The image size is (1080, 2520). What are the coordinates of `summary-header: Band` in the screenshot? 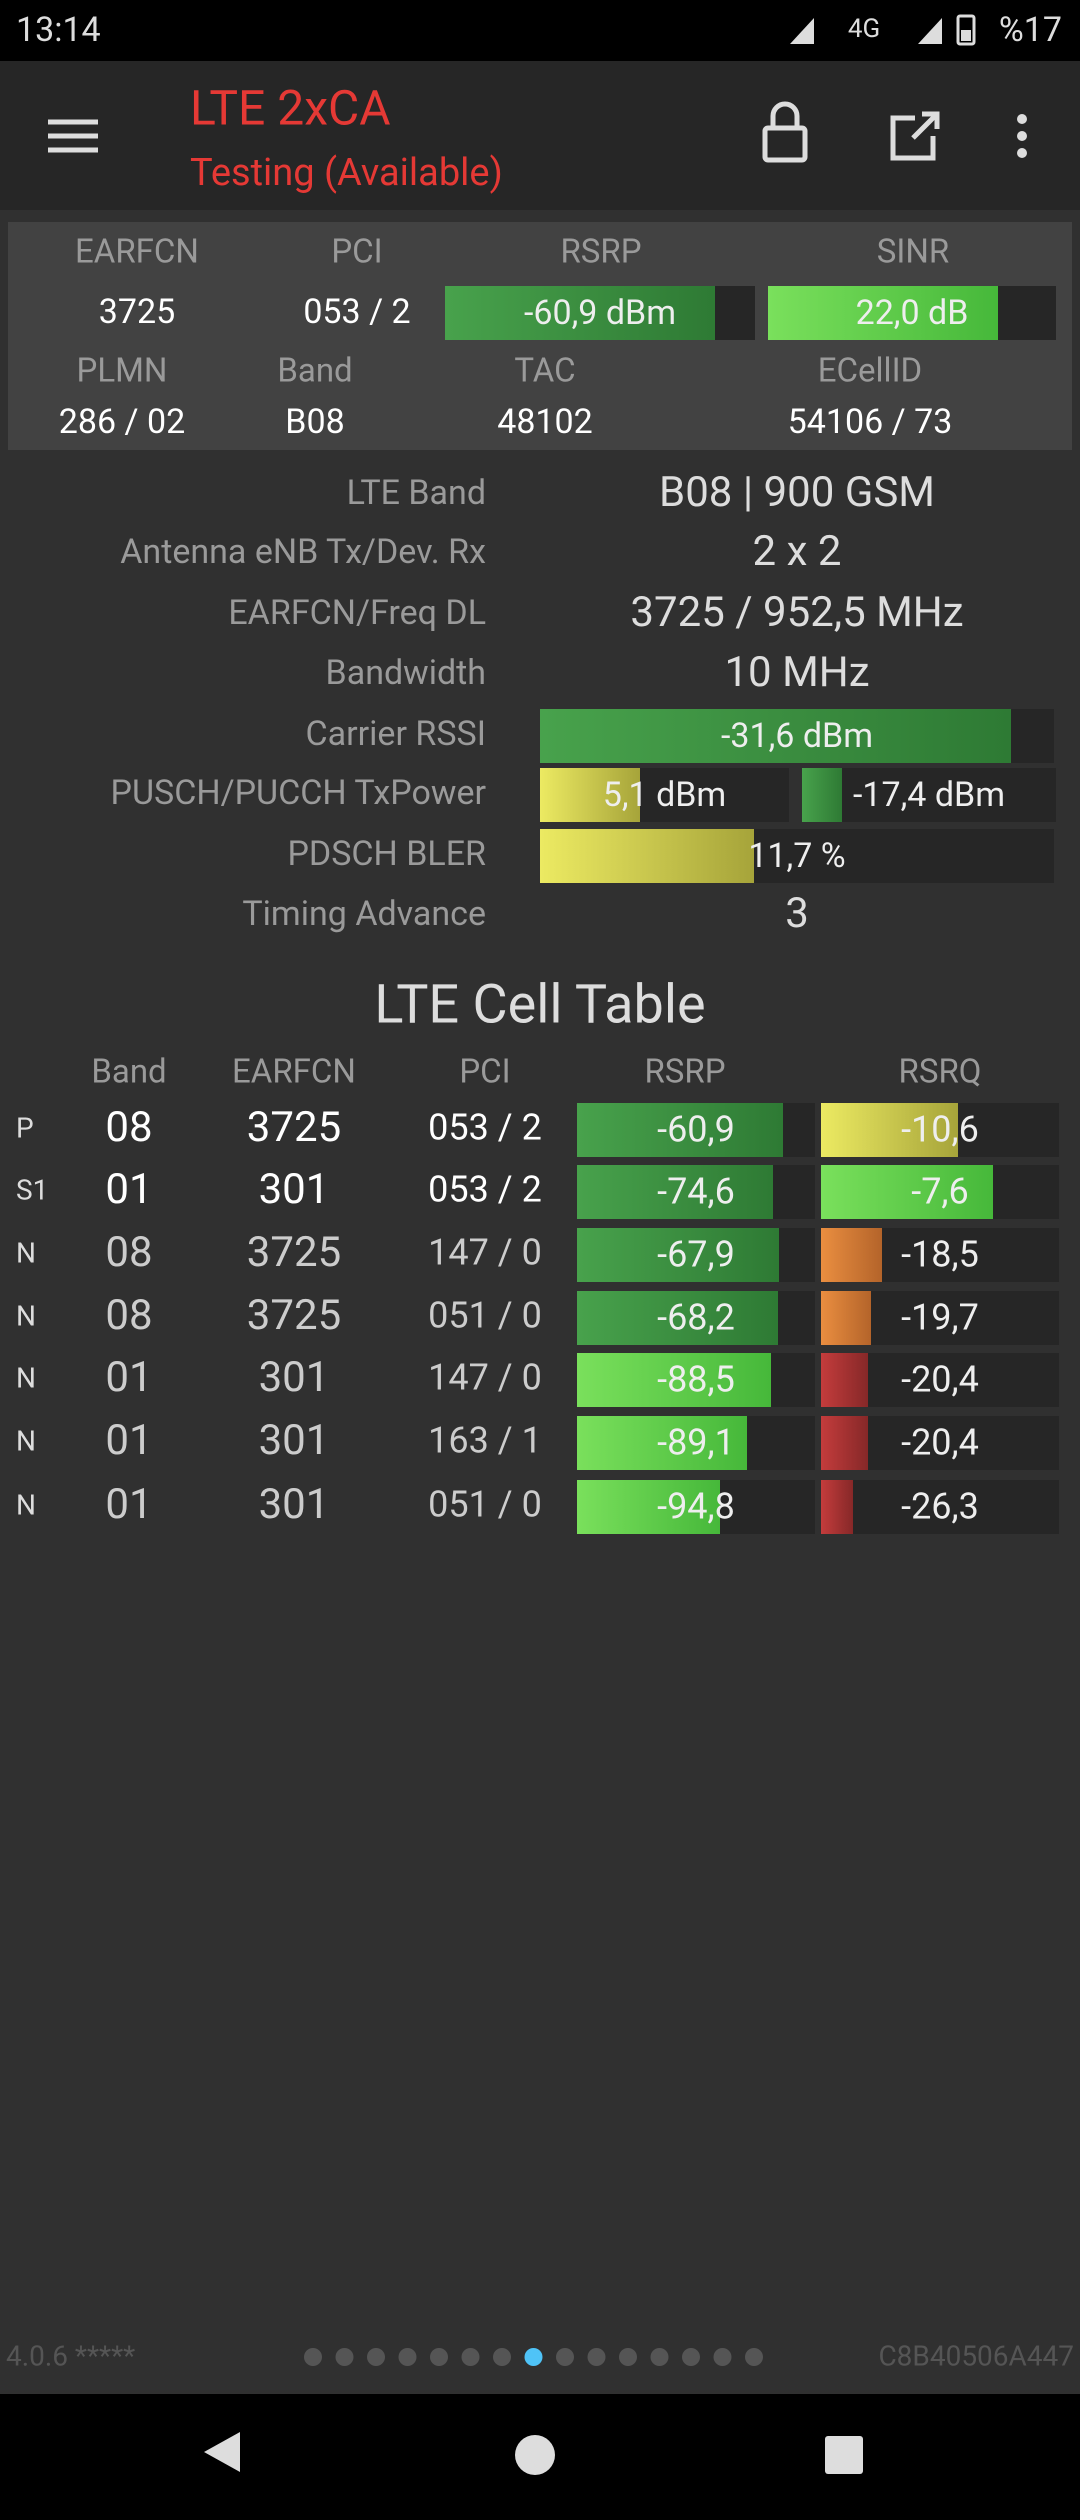 It's located at (314, 371).